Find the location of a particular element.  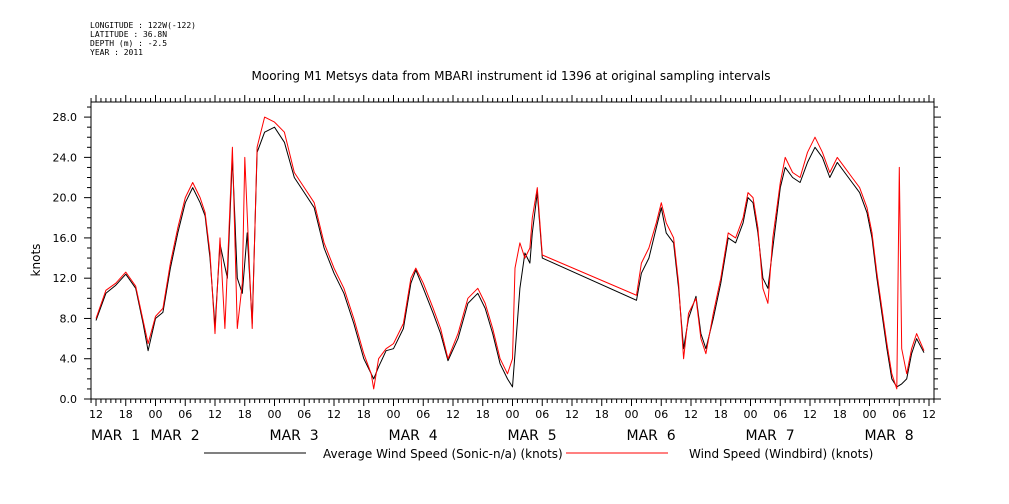

y-tick-label: 0.0 is located at coordinates (69, 399).